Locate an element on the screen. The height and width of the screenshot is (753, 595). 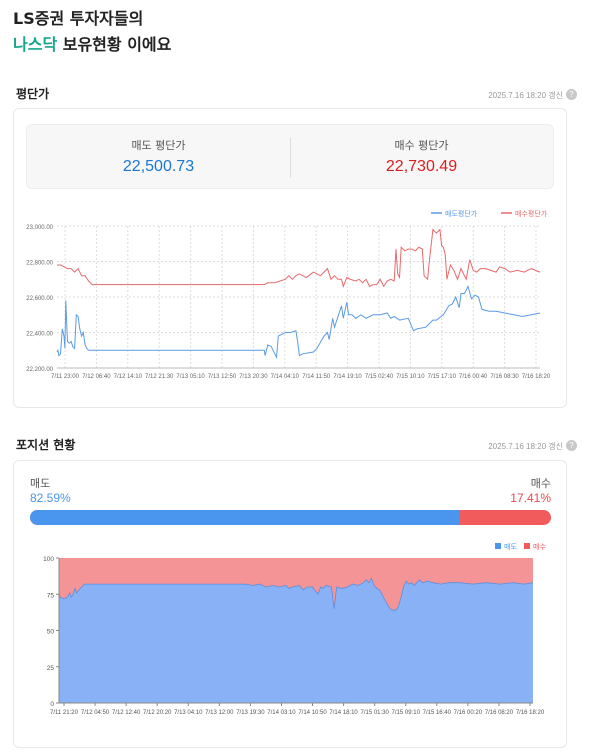
x-tick-label: 7/16 00:20 is located at coordinates (468, 713).